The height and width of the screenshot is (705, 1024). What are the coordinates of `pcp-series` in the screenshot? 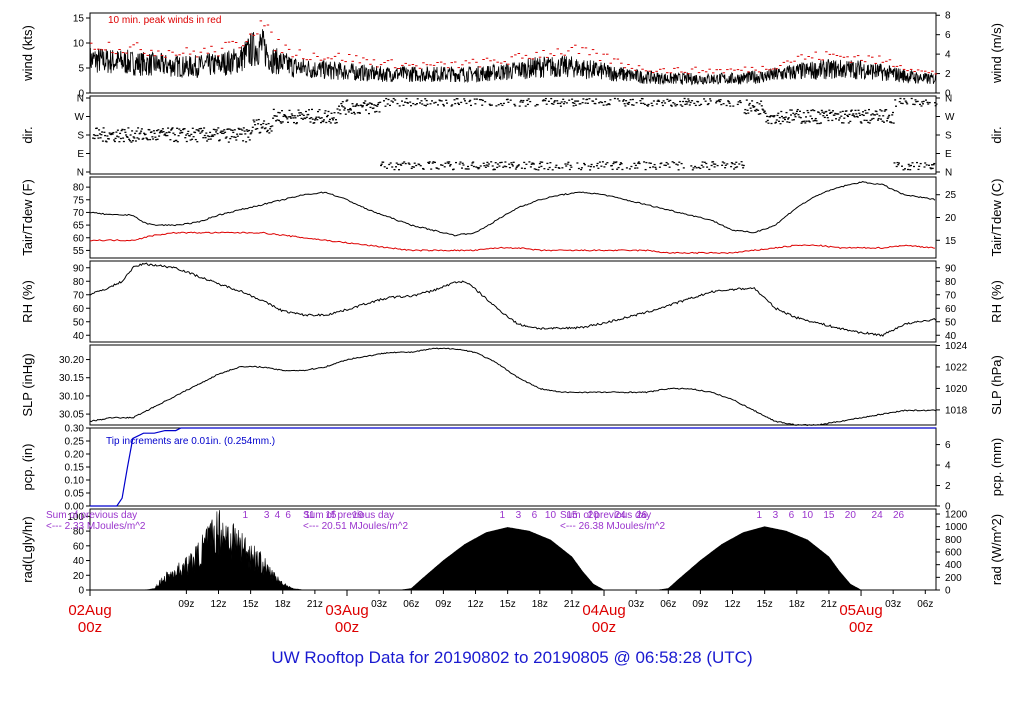 It's located at (513, 467).